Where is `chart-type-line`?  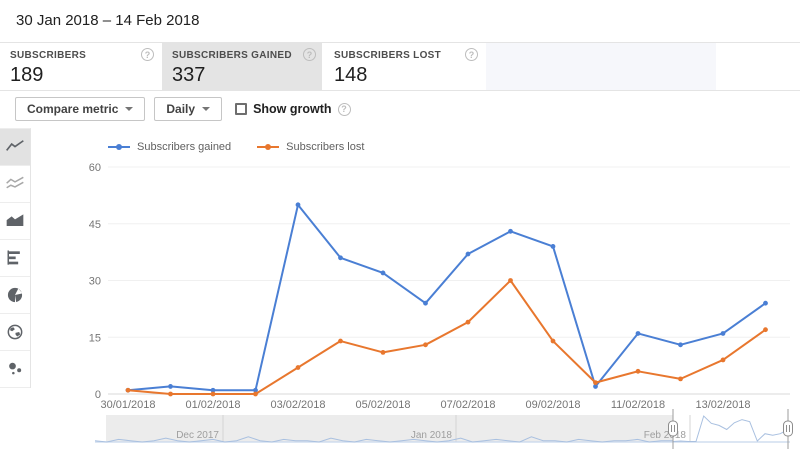 chart-type-line is located at coordinates (15, 147).